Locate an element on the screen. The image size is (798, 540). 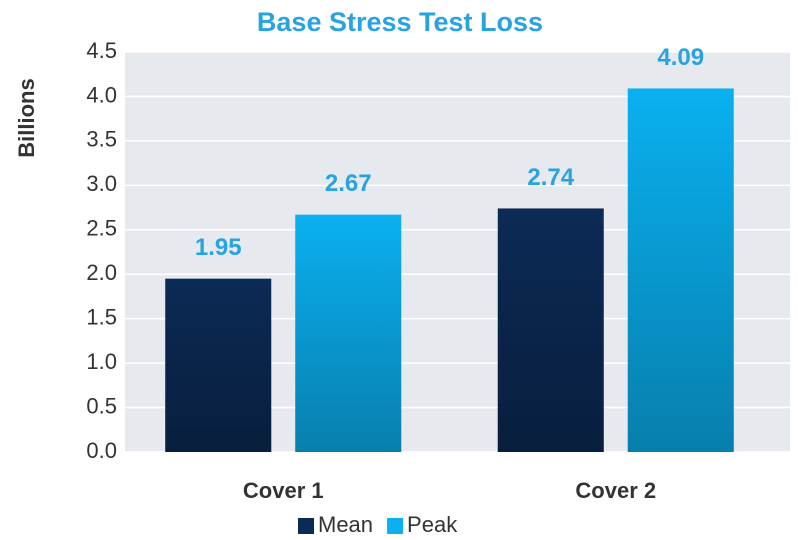
data-label: 1.95 is located at coordinates (218, 247).